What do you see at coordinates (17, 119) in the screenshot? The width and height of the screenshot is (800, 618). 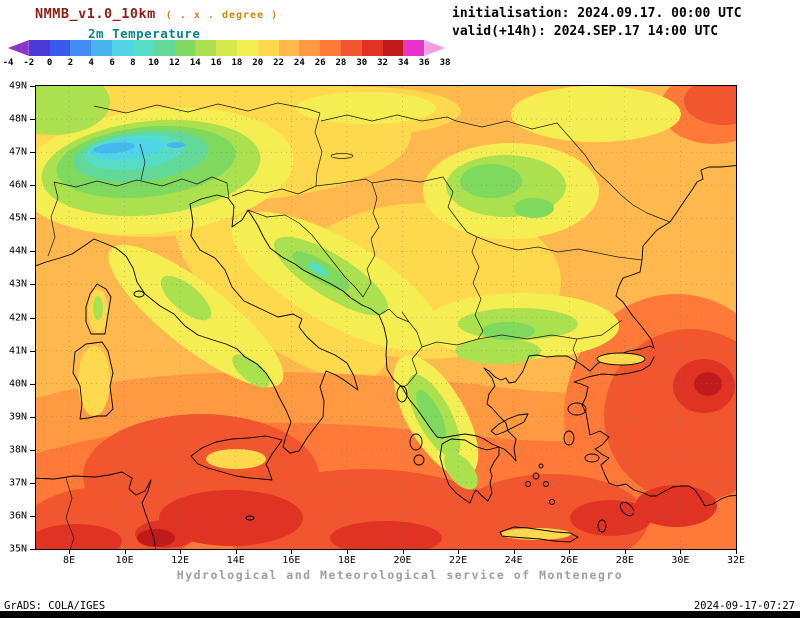 I see `lat-tick-label: 48N` at bounding box center [17, 119].